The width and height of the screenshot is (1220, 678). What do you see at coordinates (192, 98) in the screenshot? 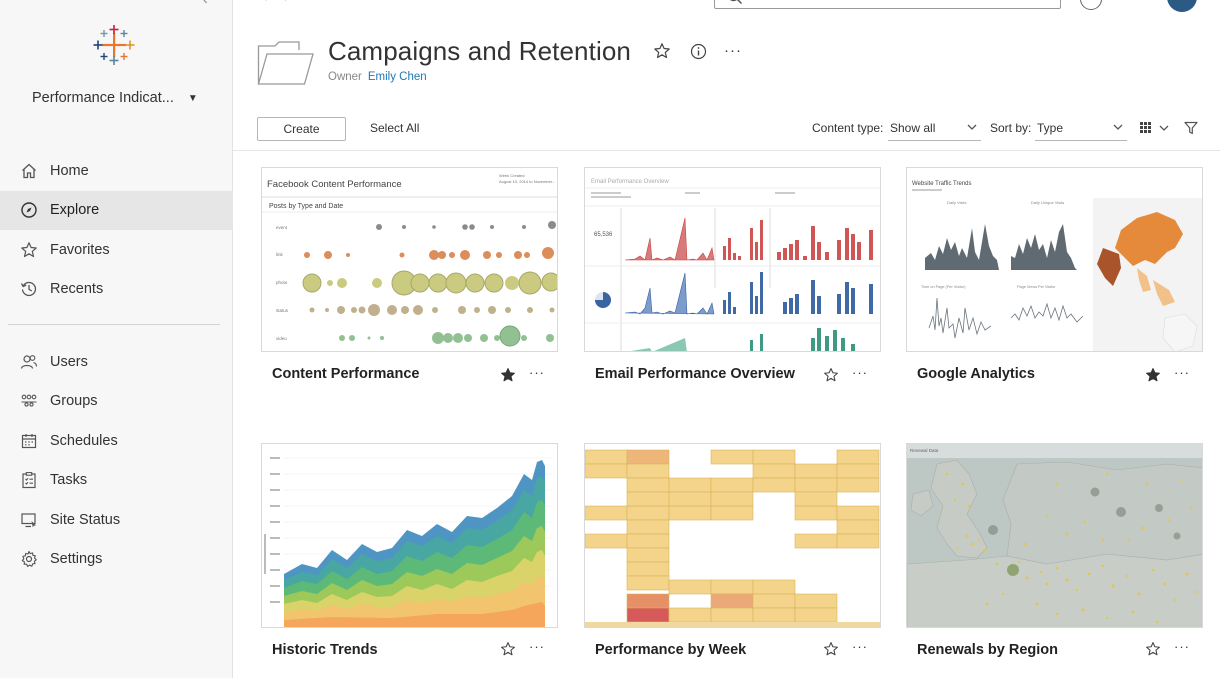
I see `caret-down-icon: ▼` at bounding box center [192, 98].